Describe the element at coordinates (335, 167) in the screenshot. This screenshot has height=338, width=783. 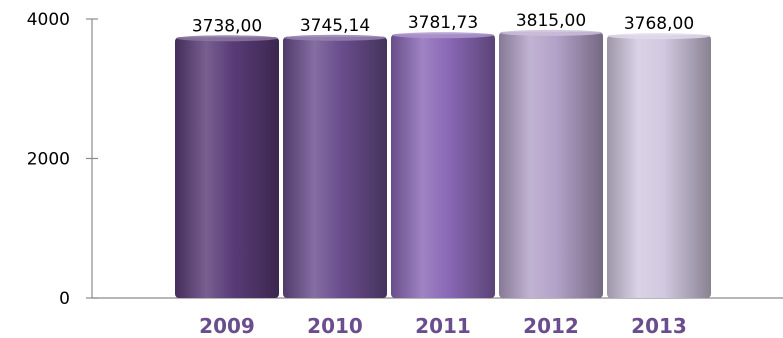
I see `bar-2010` at that location.